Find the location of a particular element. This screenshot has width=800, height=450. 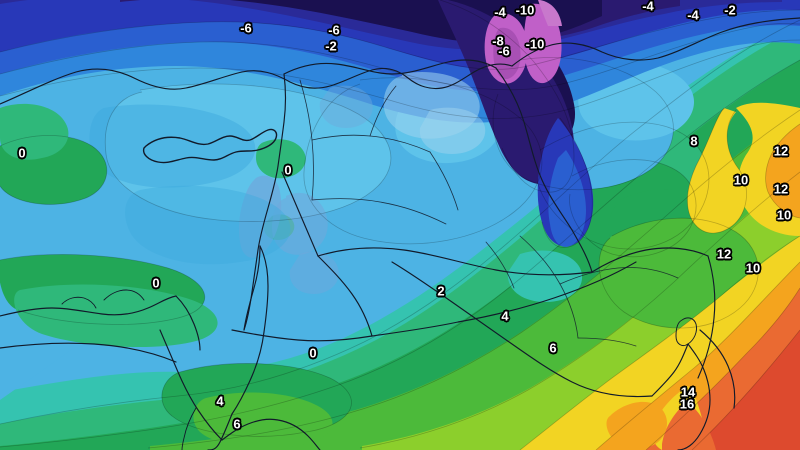

border-iraq-north is located at coordinates (650, 260).